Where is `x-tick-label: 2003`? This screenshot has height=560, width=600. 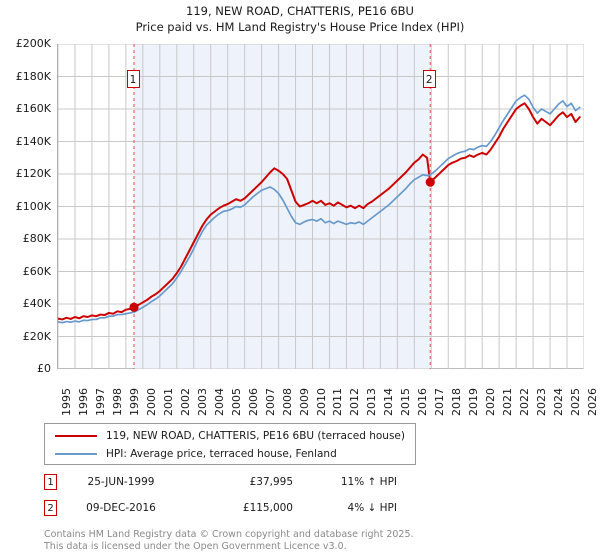 x-tick-label: 2003 is located at coordinates (202, 402).